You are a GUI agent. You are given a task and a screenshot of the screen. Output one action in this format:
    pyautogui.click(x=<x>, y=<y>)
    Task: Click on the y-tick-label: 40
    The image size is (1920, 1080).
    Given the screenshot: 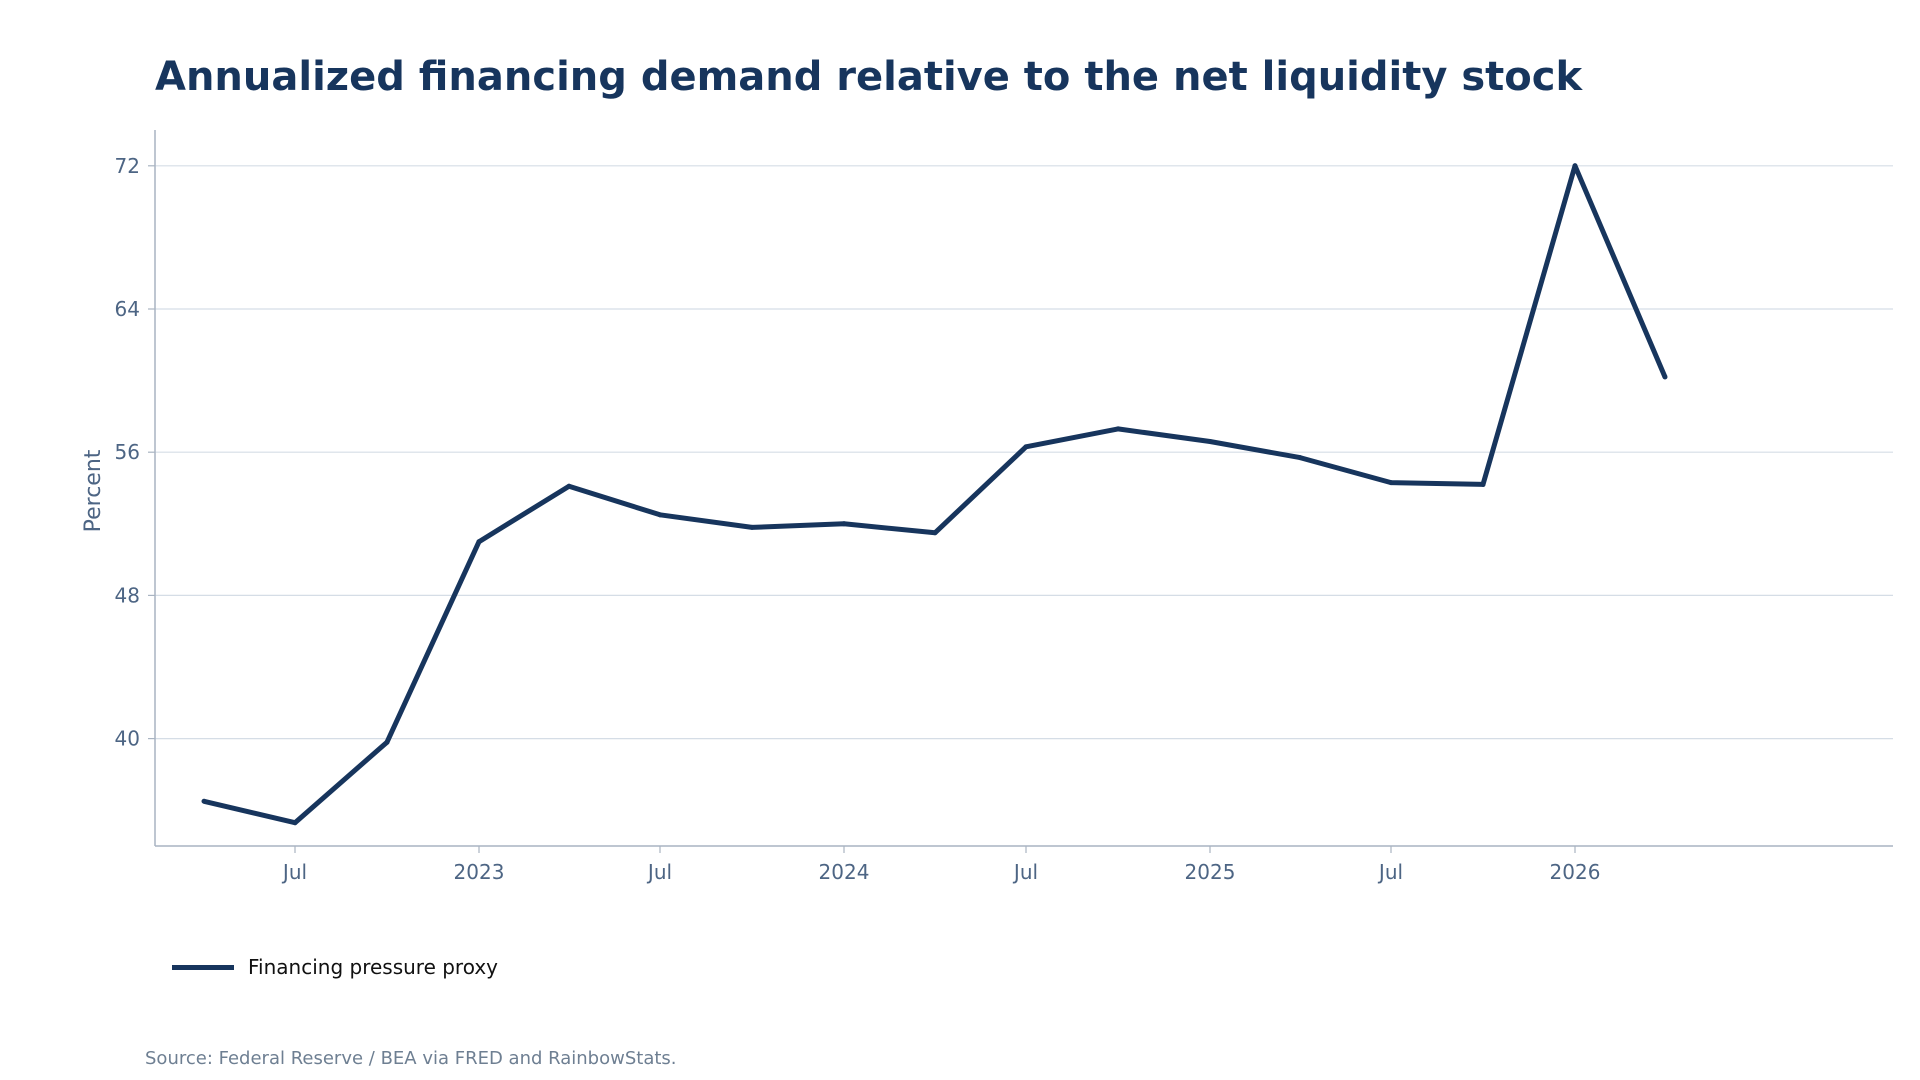 What is the action you would take?
    pyautogui.click(x=127, y=739)
    